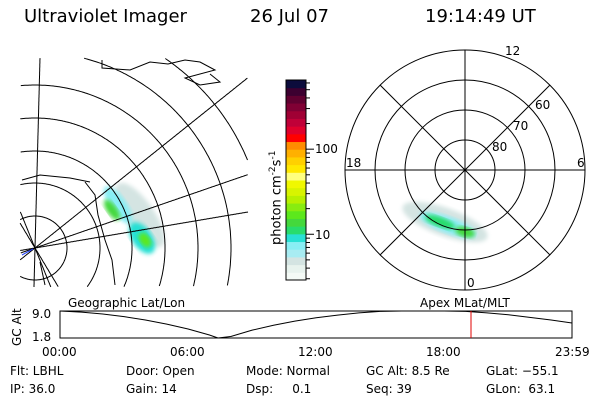 The height and width of the screenshot is (400, 600). What do you see at coordinates (443, 352) in the screenshot?
I see `xtick-18: 18:00` at bounding box center [443, 352].